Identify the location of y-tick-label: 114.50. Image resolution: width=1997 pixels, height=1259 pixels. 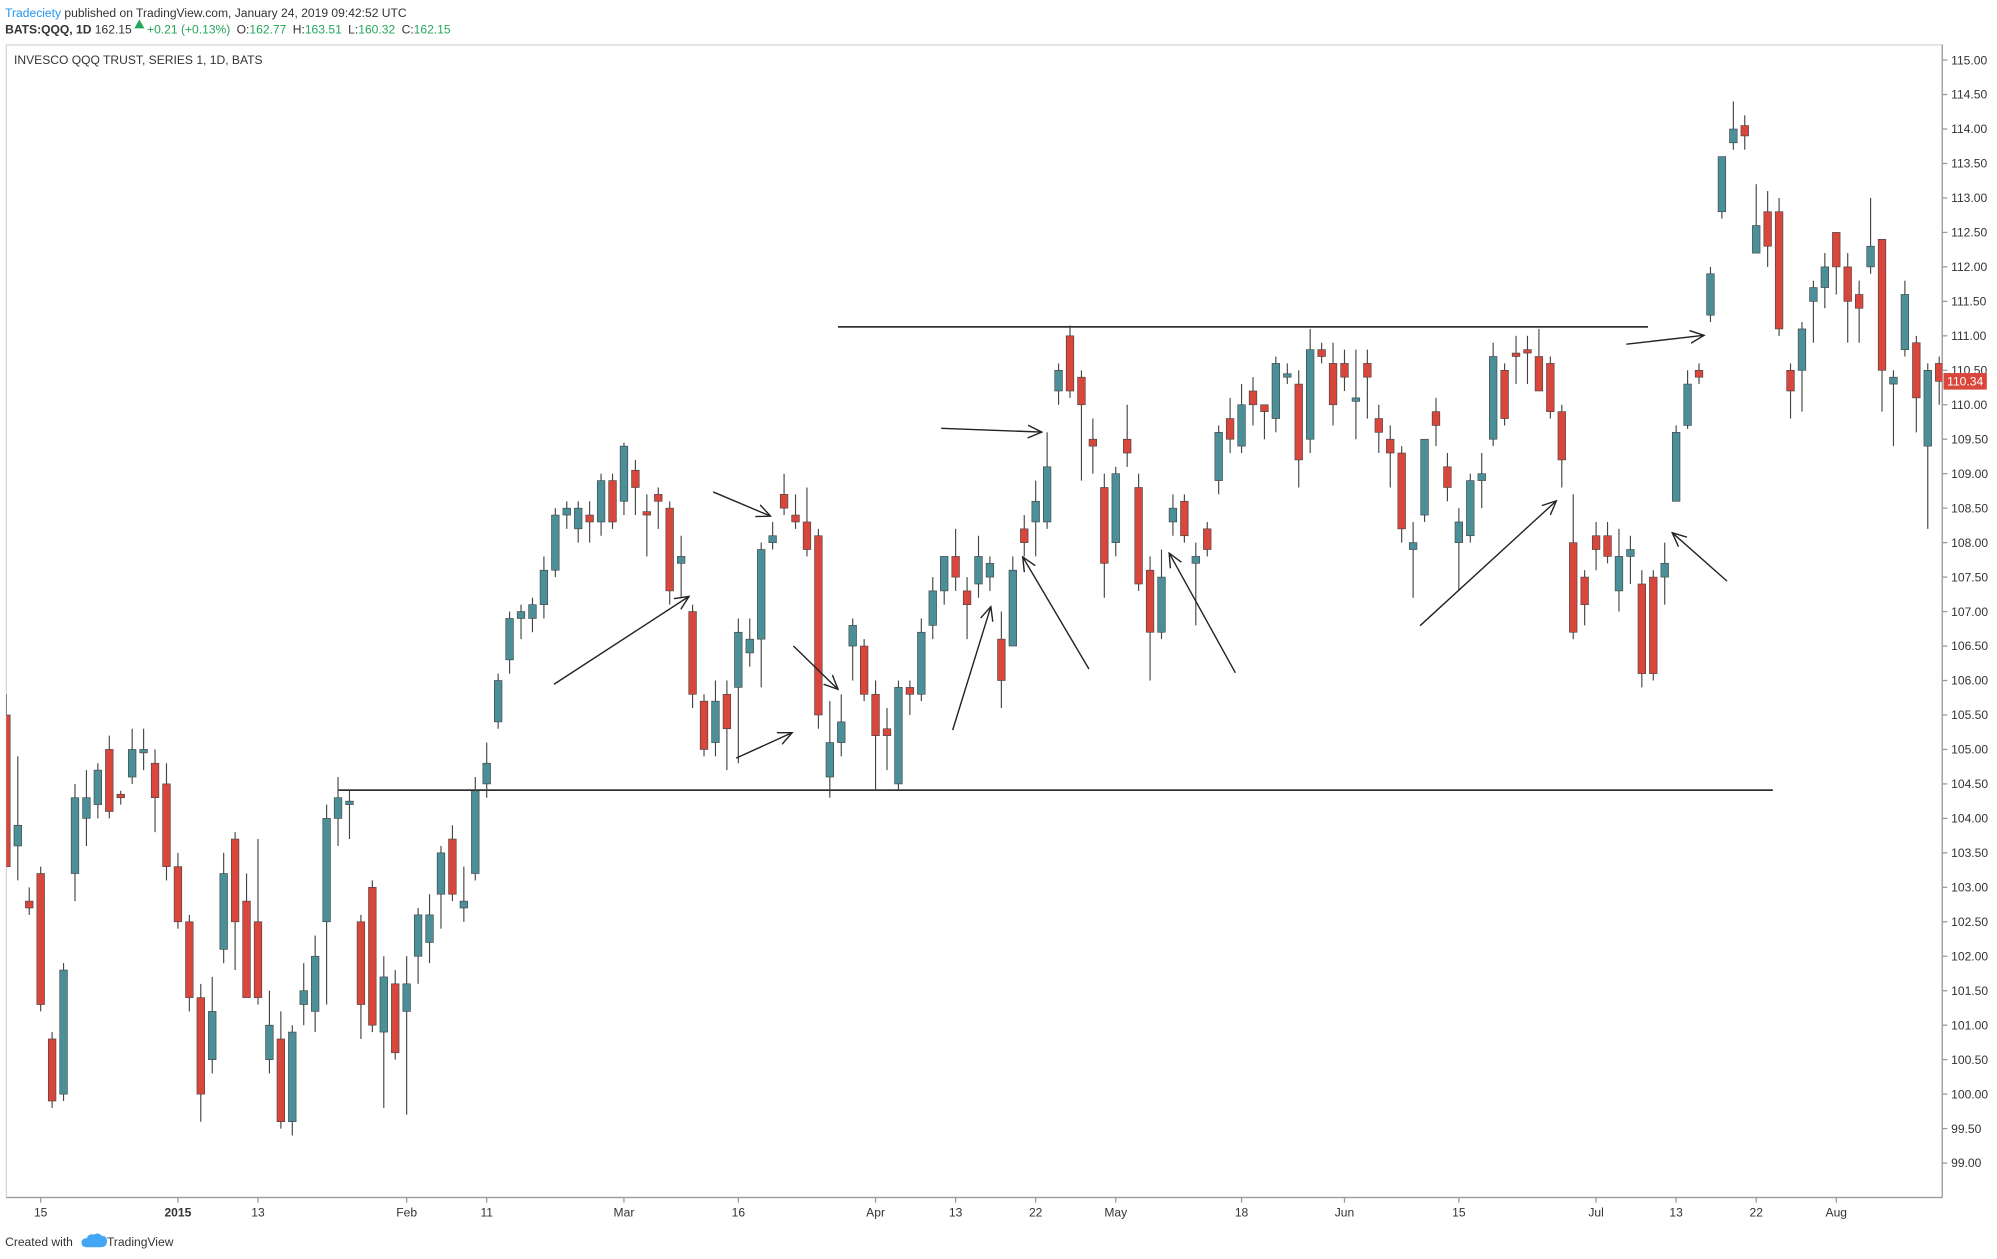
(1969, 95).